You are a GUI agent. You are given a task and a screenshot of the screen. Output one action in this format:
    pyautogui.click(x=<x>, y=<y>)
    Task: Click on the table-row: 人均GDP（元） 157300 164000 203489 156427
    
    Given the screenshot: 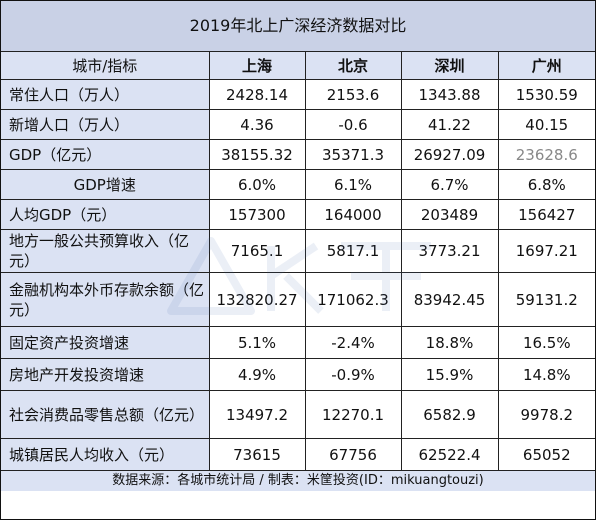 What is the action you would take?
    pyautogui.click(x=298, y=214)
    